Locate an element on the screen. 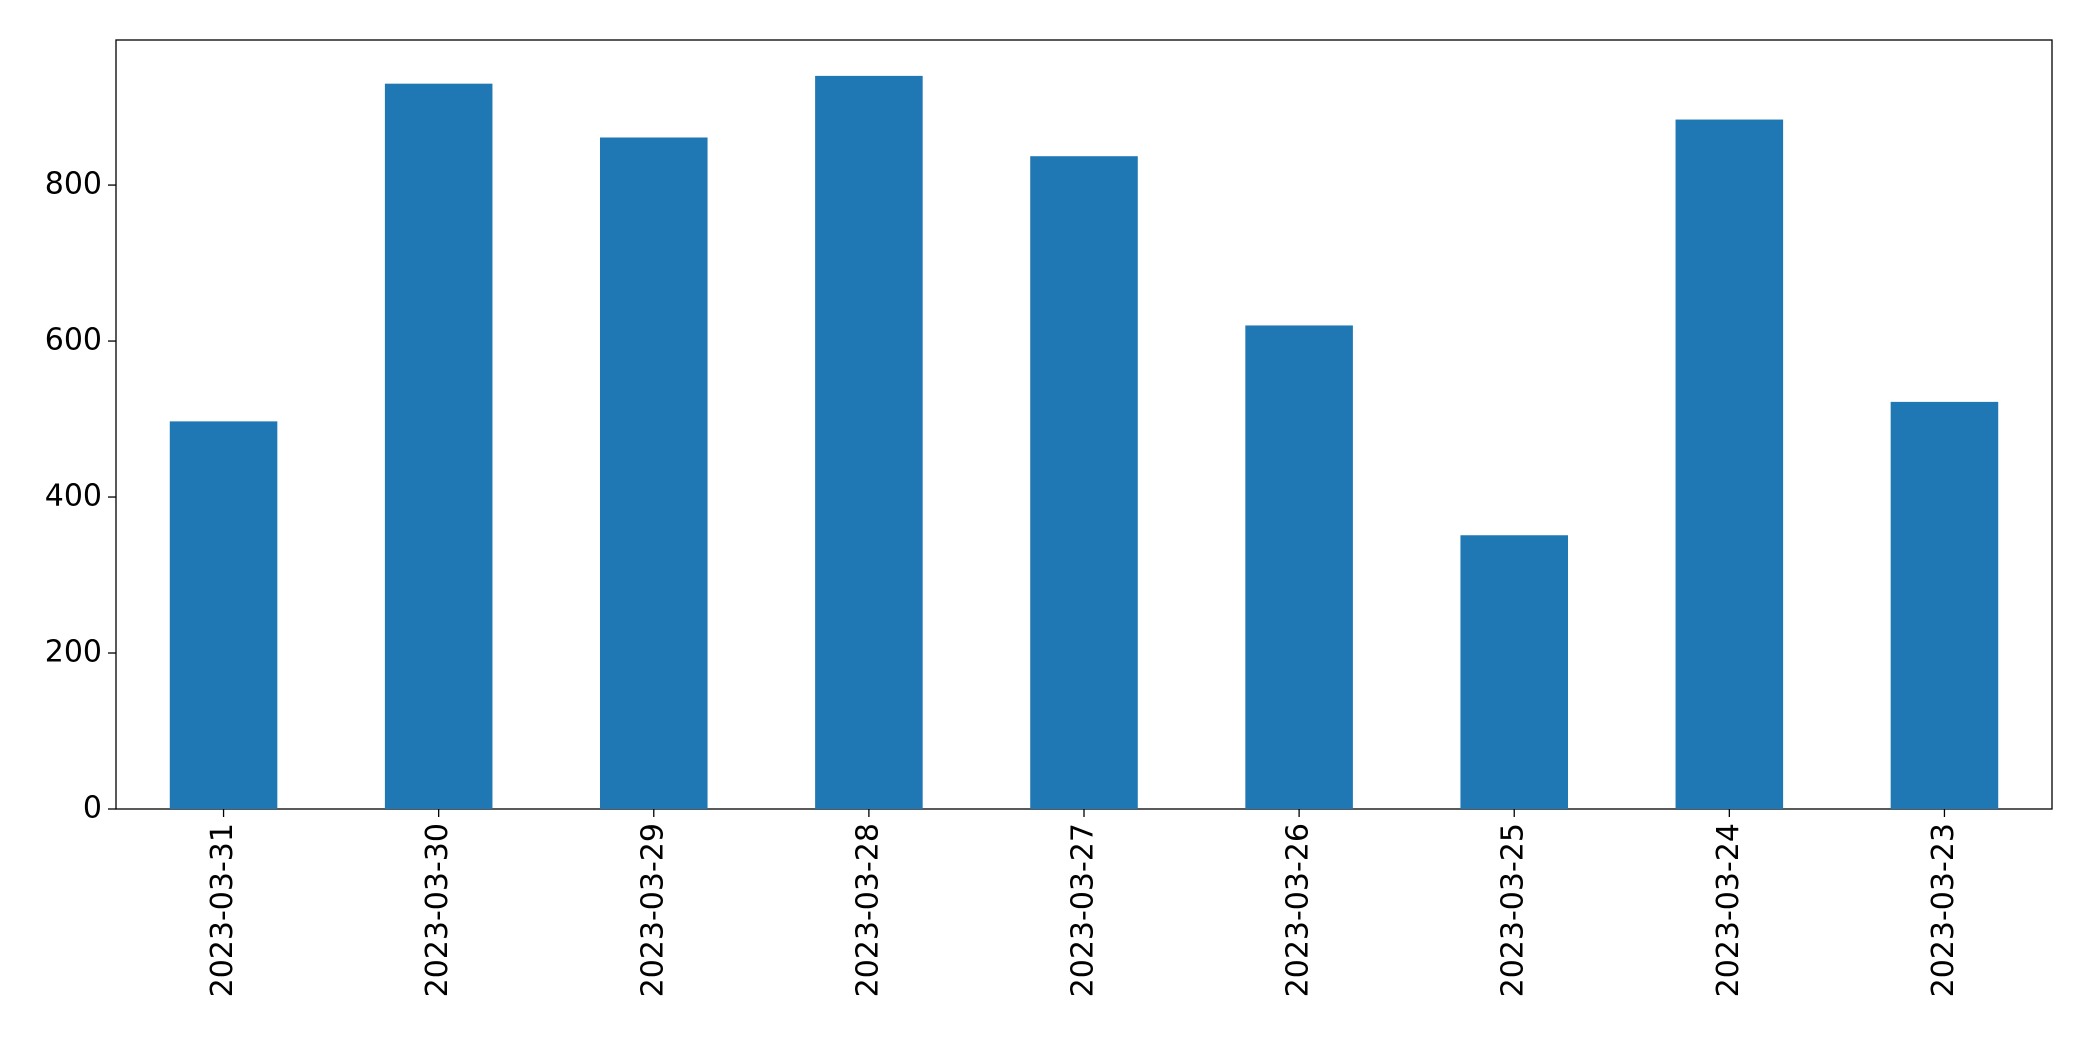 The width and height of the screenshot is (2093, 1061). x-tick-label: 2023-03-29 is located at coordinates (652, 910).